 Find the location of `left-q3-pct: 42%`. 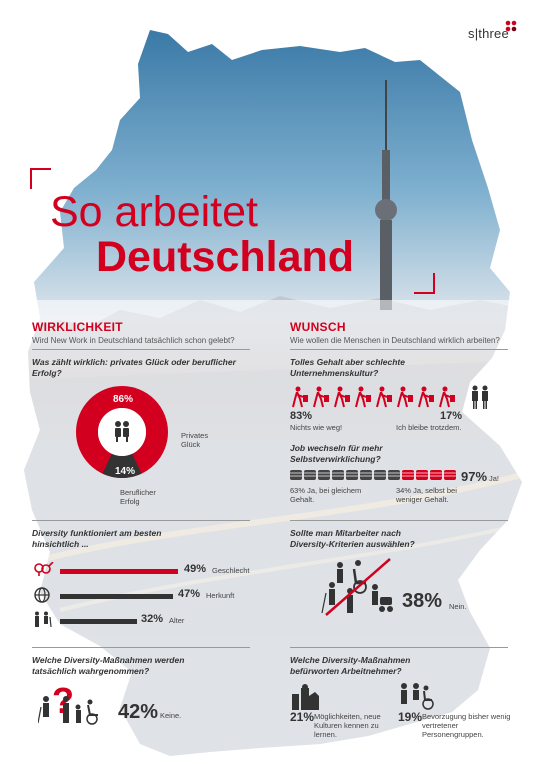

left-q3-pct: 42% is located at coordinates (138, 712).